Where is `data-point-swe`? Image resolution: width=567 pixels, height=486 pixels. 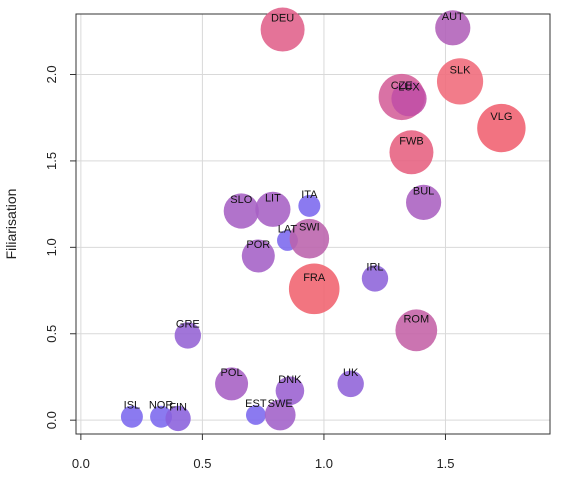 data-point-swe is located at coordinates (280, 415).